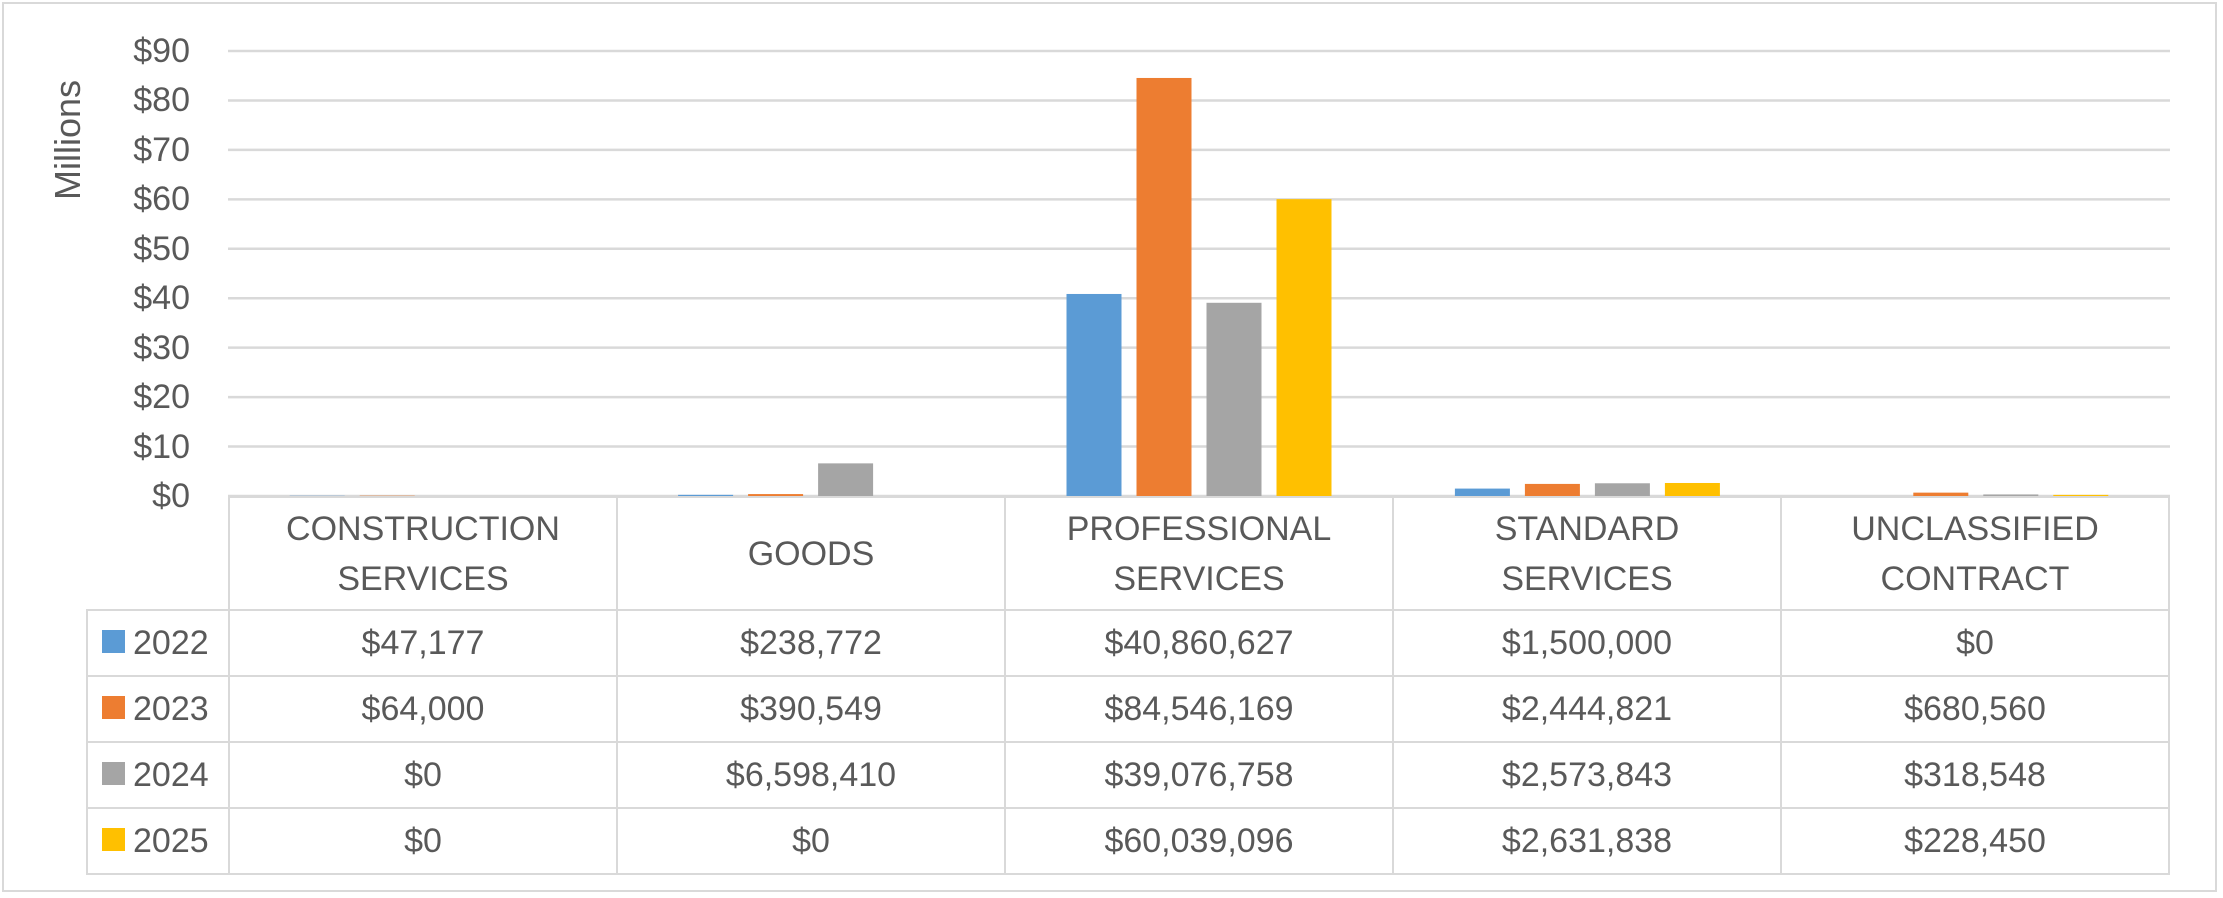  Describe the element at coordinates (706, 495) in the screenshot. I see `bar-2022-goods` at that location.